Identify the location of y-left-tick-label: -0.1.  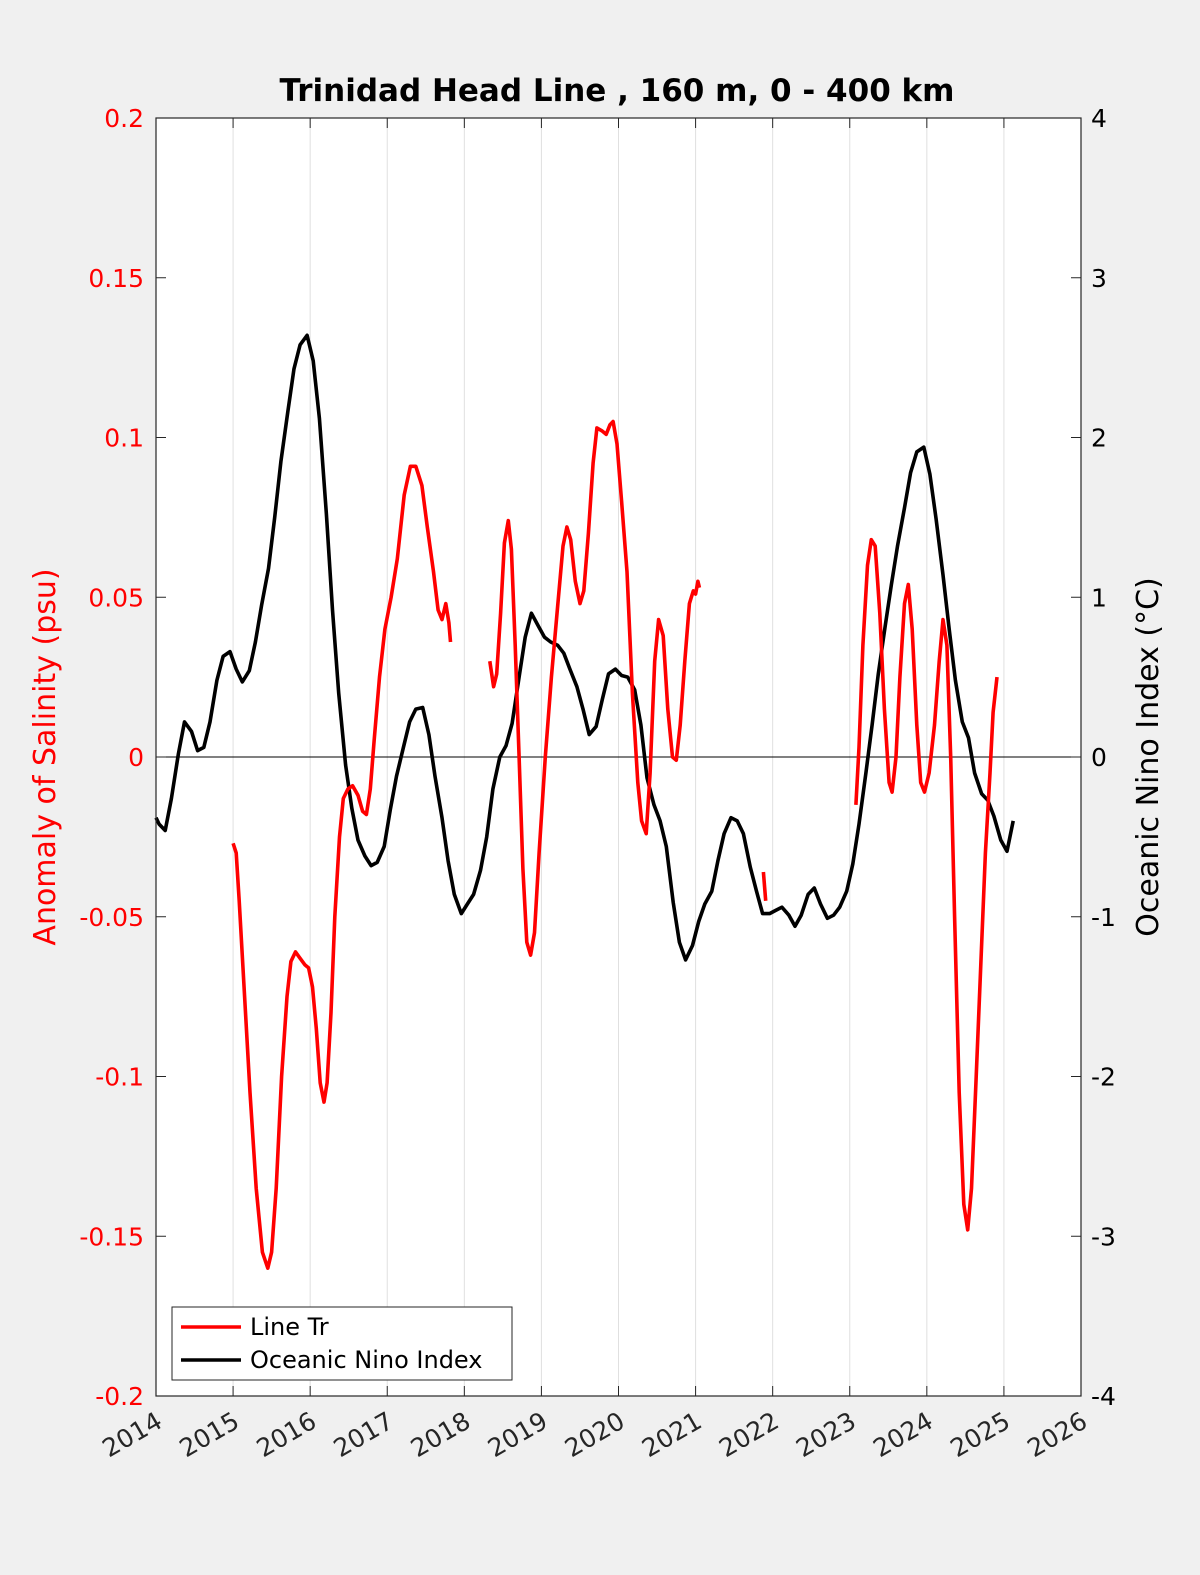
(119, 1077).